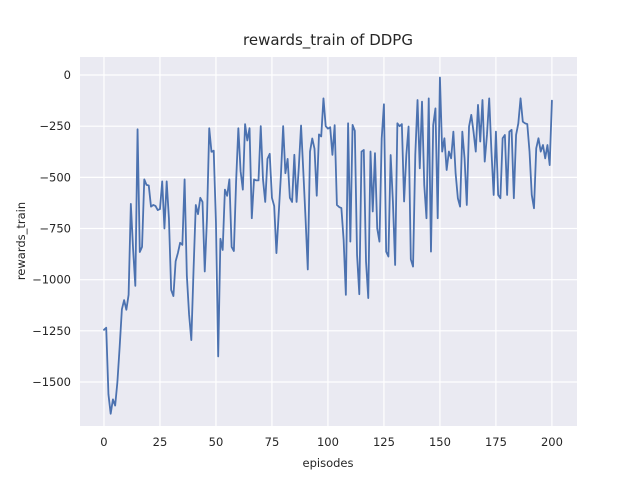 Image resolution: width=640 pixels, height=484 pixels. What do you see at coordinates (103, 442) in the screenshot?
I see `x-tick-label: 0` at bounding box center [103, 442].